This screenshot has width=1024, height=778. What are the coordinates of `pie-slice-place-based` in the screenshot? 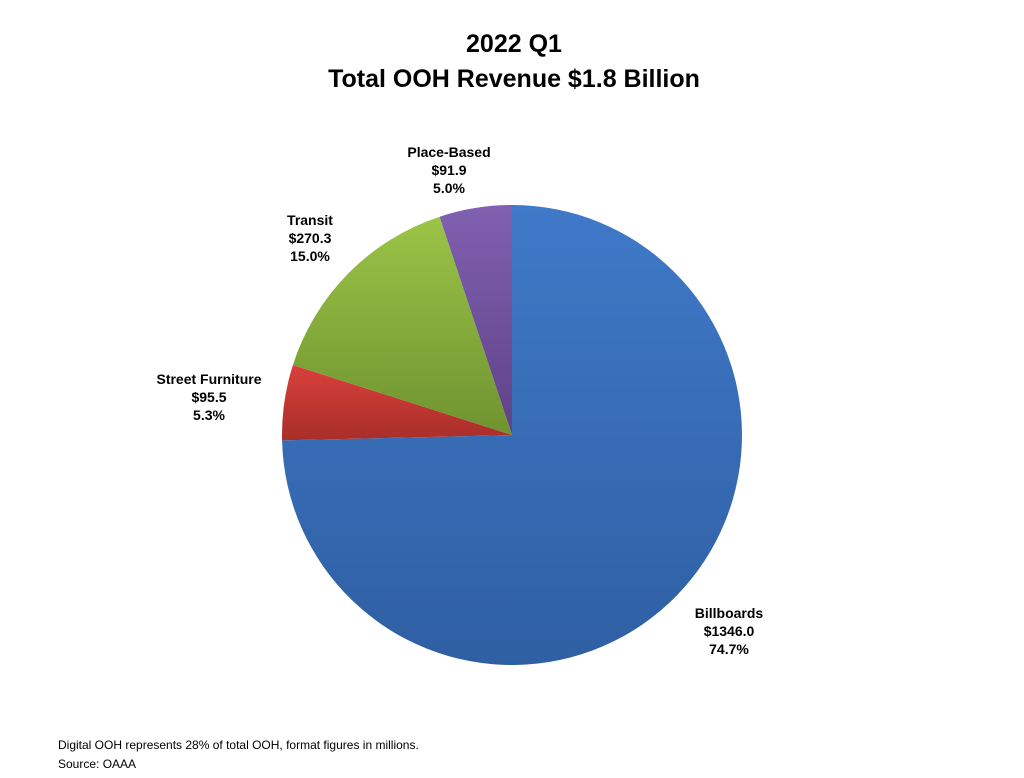 It's located at (475, 320).